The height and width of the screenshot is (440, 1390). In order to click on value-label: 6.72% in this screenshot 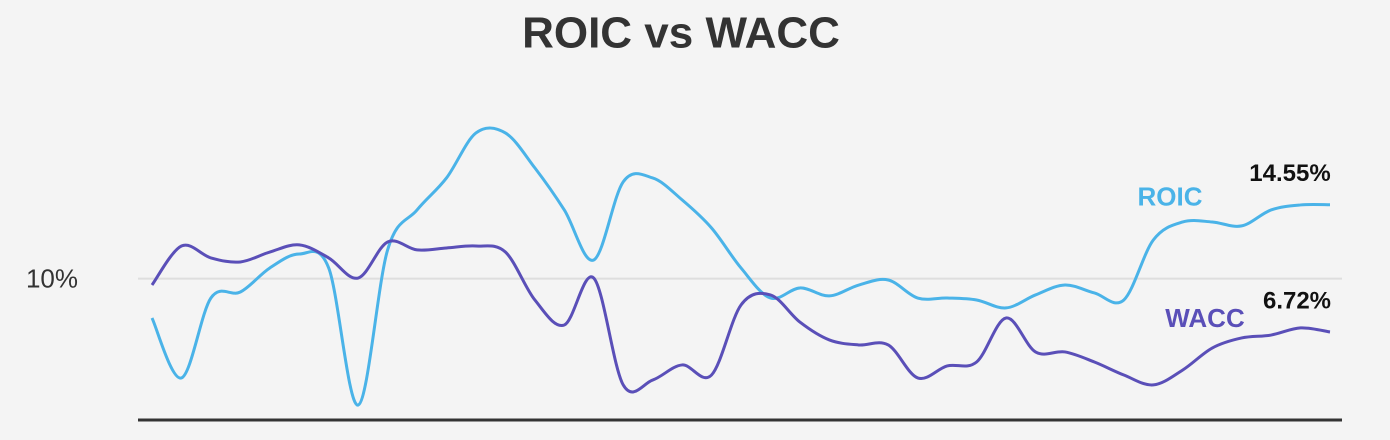, I will do `click(1297, 300)`.